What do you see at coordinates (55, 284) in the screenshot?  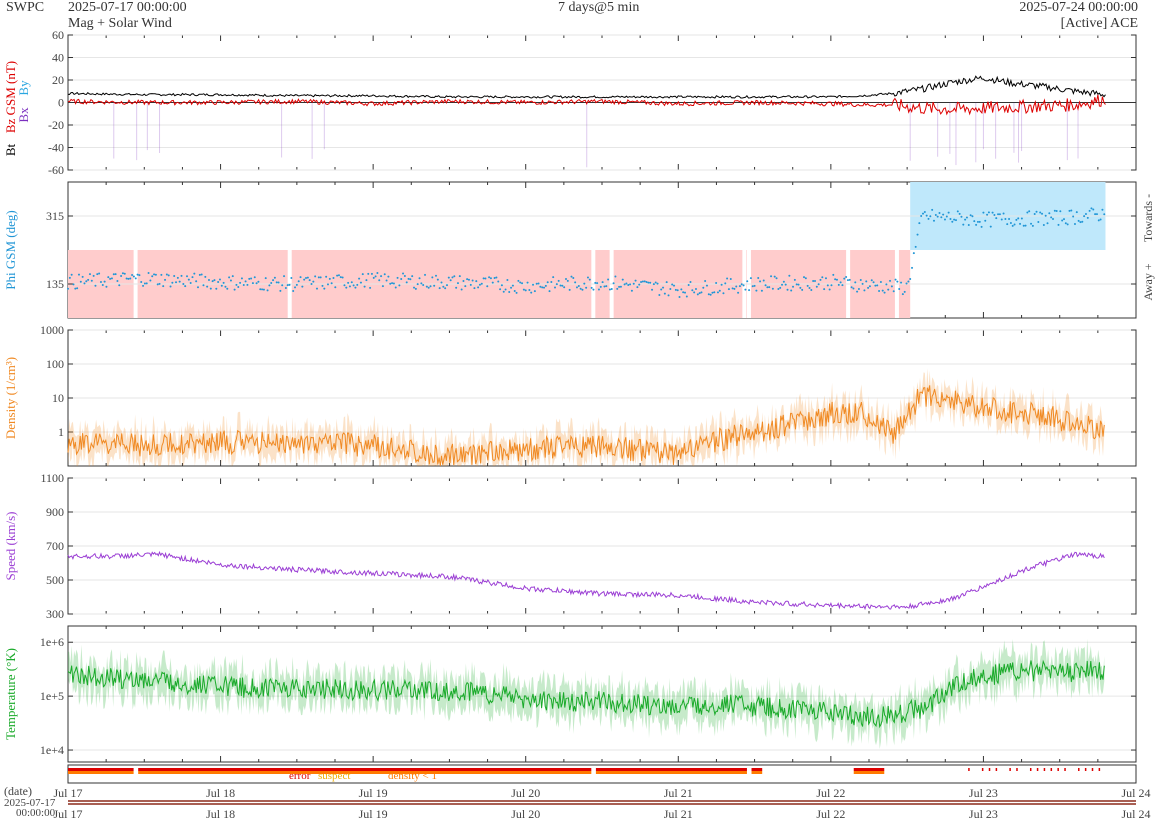 I see `phi-y-tick-label: 135` at bounding box center [55, 284].